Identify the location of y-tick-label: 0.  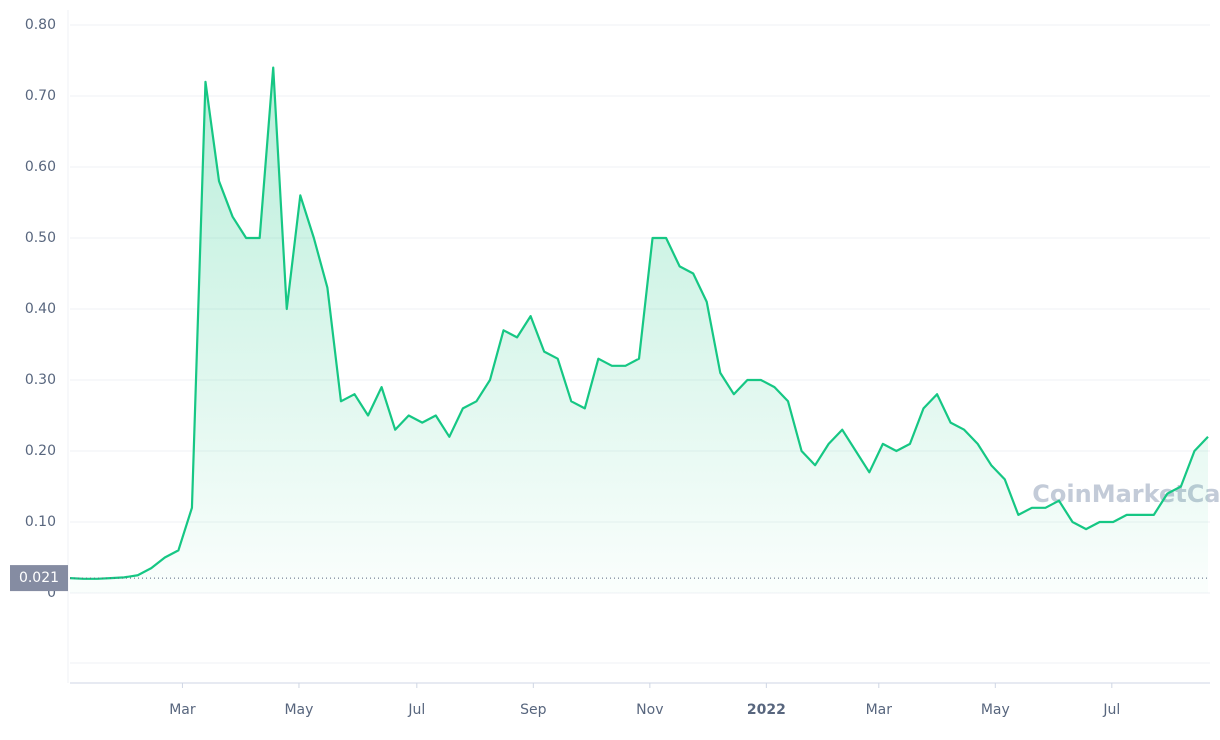
(51, 593).